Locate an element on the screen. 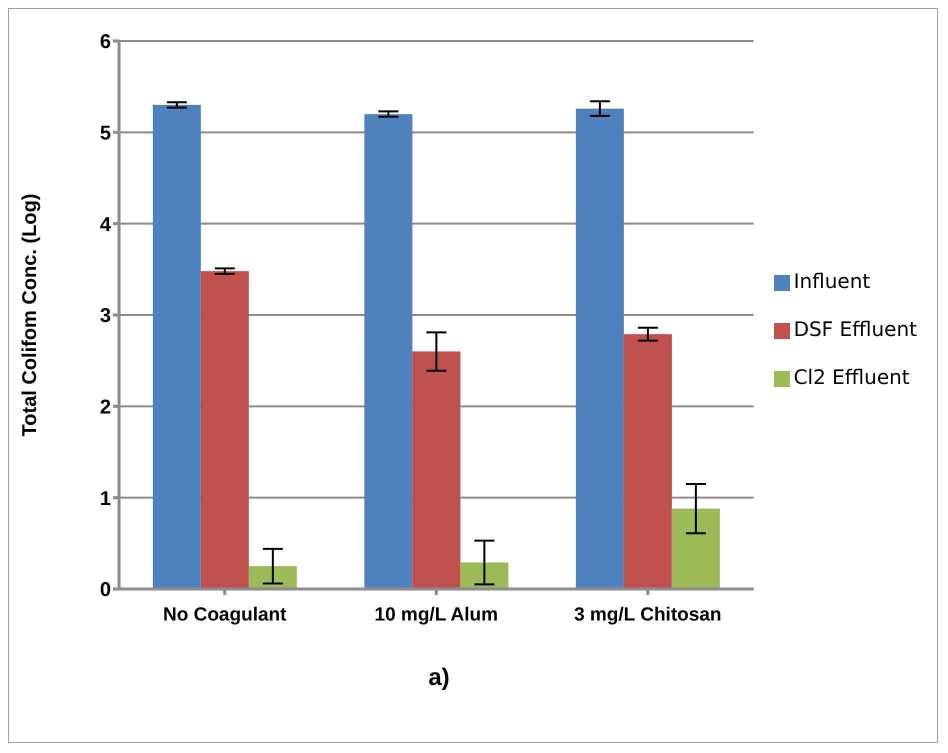 The height and width of the screenshot is (753, 948). x-tick-label: No Coagulant is located at coordinates (225, 615).